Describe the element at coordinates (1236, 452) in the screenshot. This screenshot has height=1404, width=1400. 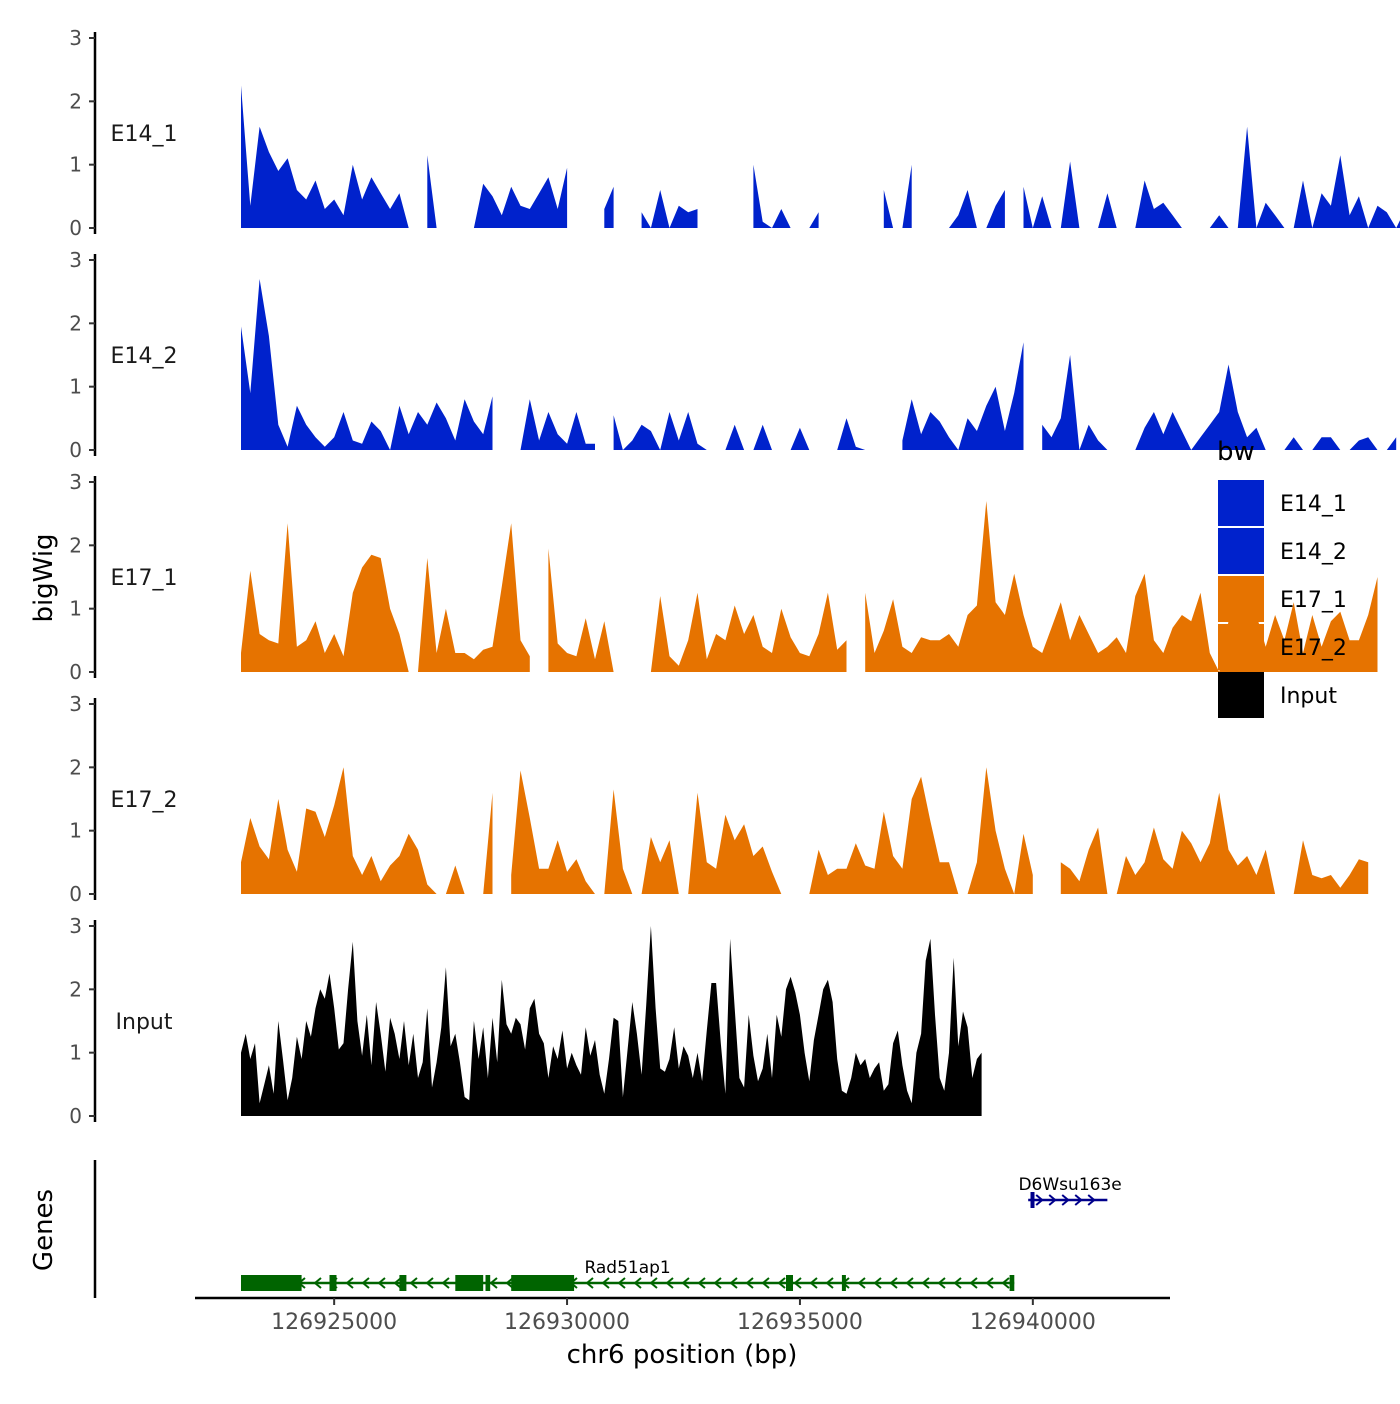
I see `legend-title: bw` at that location.